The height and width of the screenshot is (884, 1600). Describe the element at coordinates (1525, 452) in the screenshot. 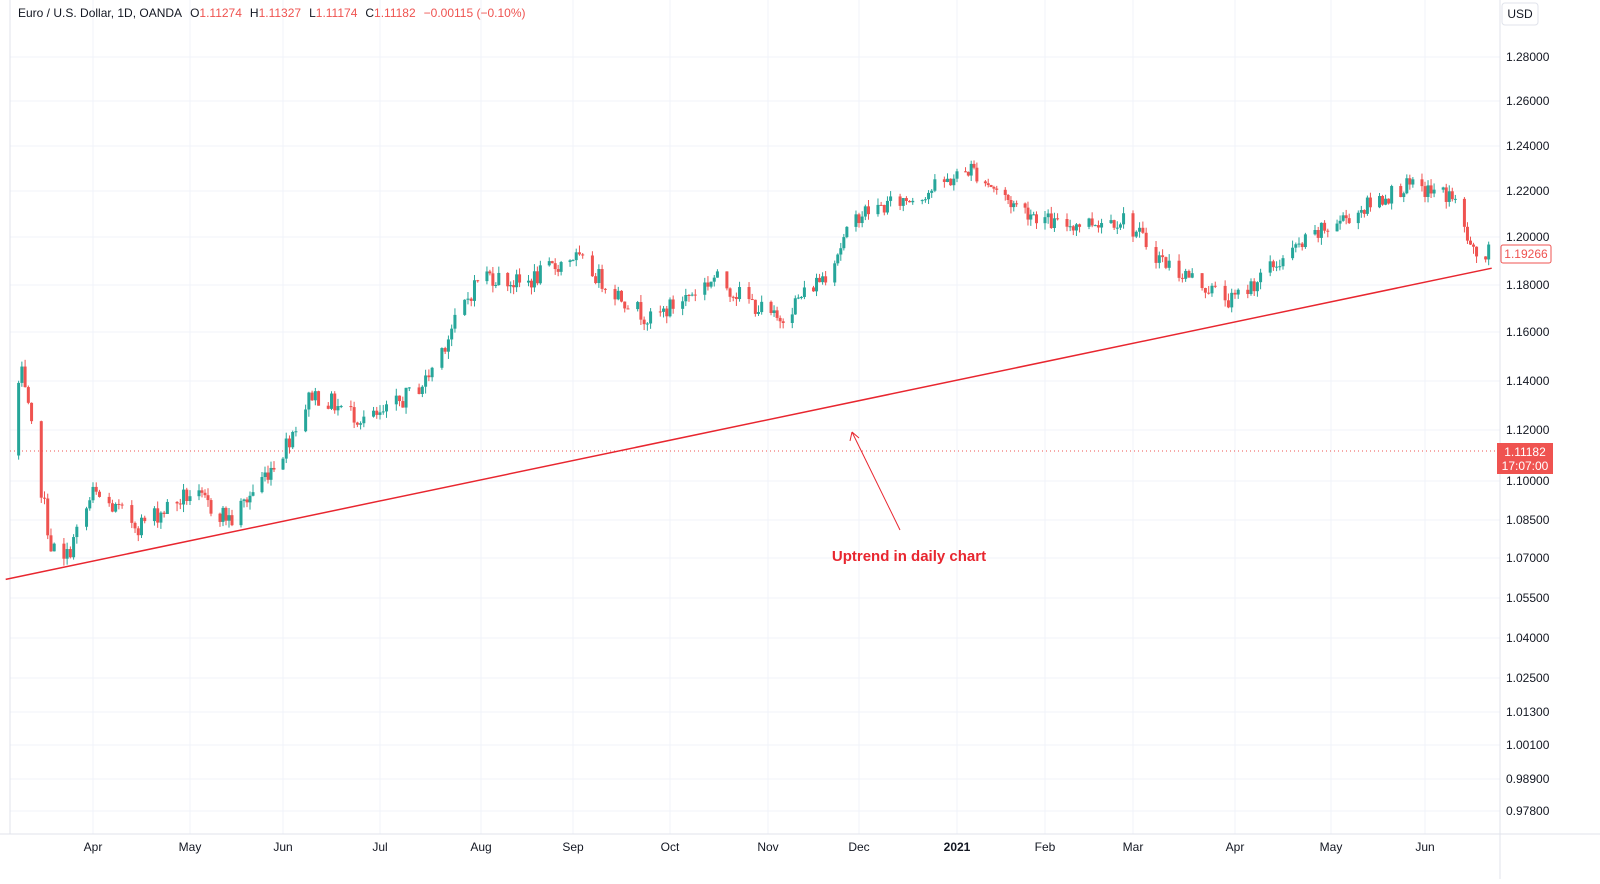

I see `last-price-label: 1.11182` at that location.